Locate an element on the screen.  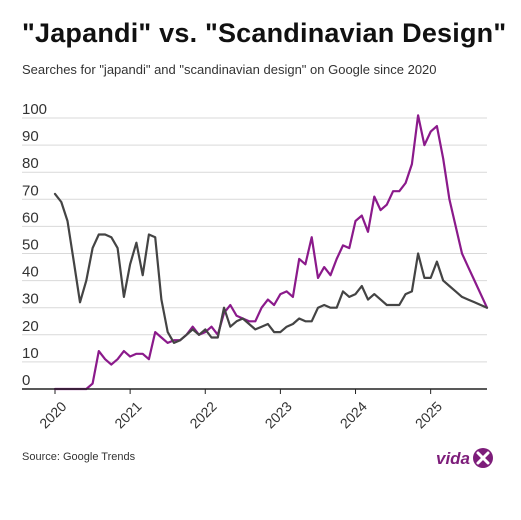
y-tick-label: 80 is located at coordinates (30, 163).